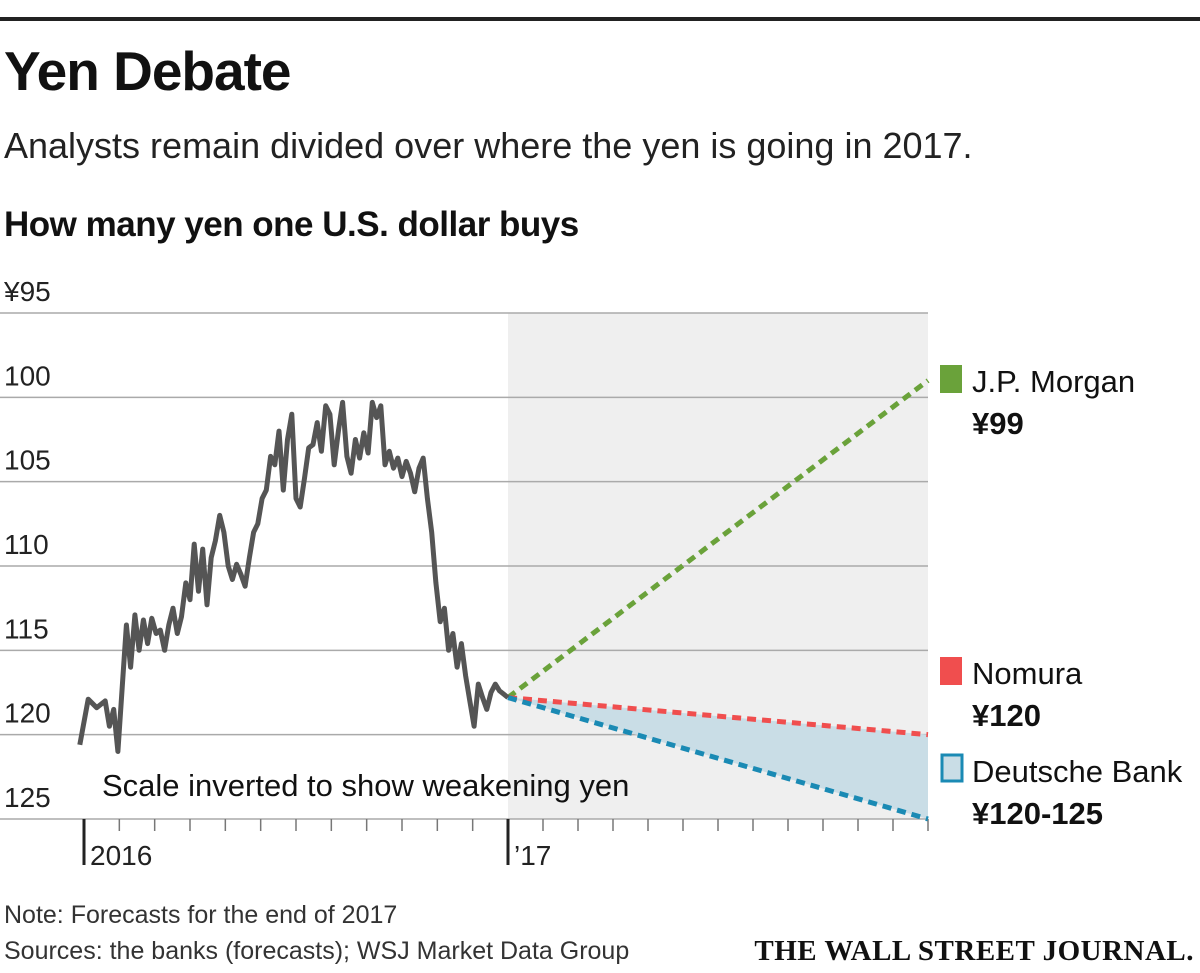 The image size is (1200, 973). I want to click on usd-jpy-line, so click(293, 576).